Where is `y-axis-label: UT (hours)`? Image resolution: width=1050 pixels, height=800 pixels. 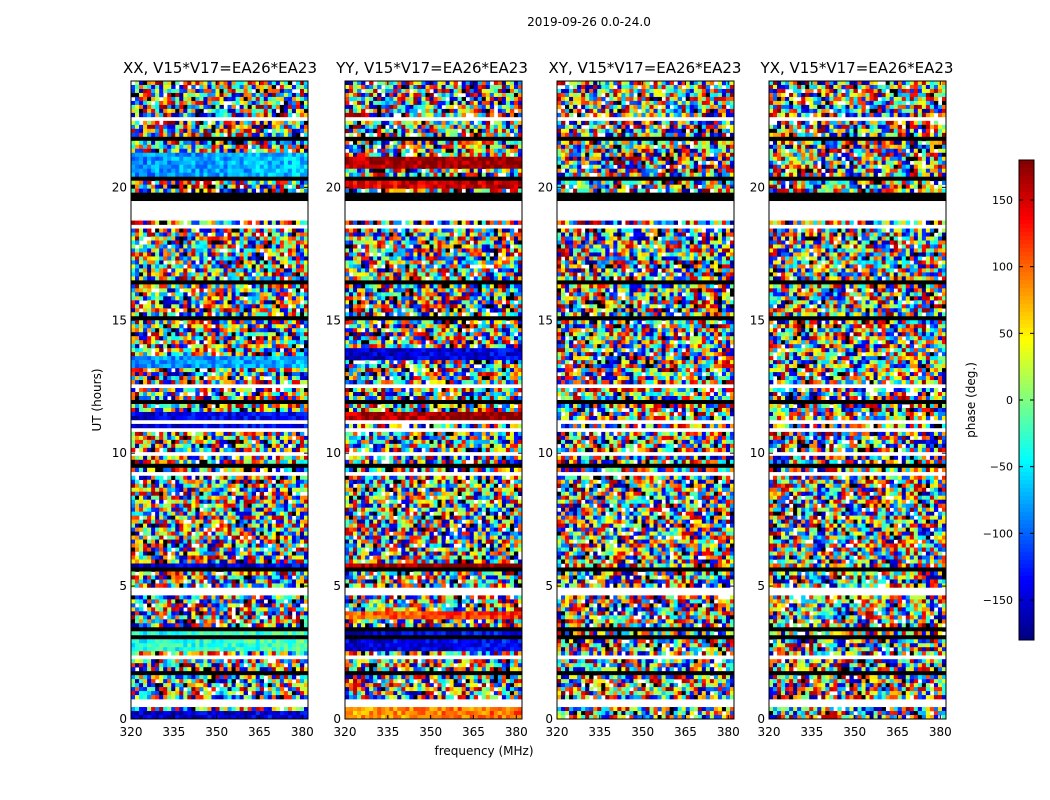
y-axis-label: UT (hours) is located at coordinates (97, 399).